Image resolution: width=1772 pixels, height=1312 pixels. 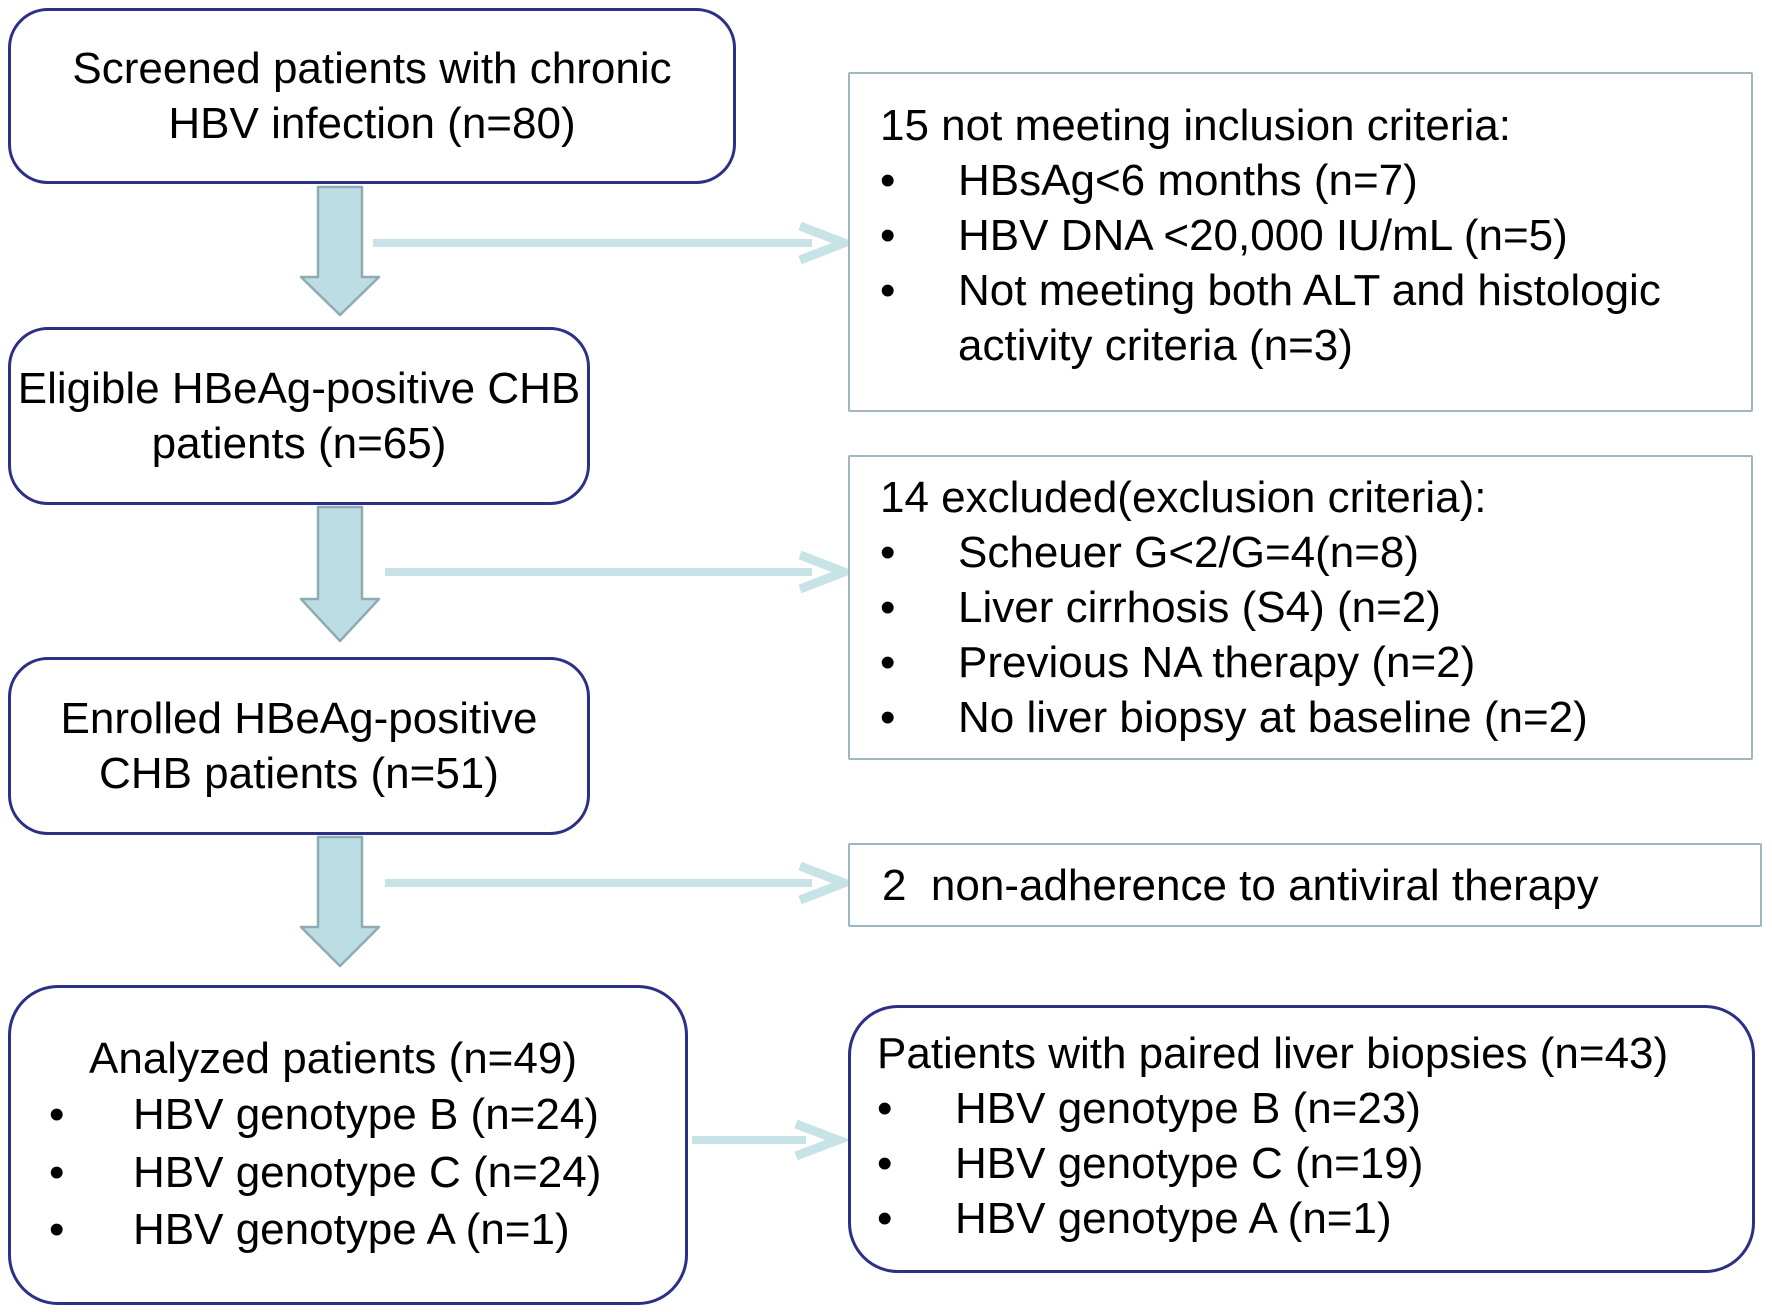 I want to click on excluded-reason-no-biopsy: No liver biopsy at baseline (n=2), so click(x=1273, y=717).